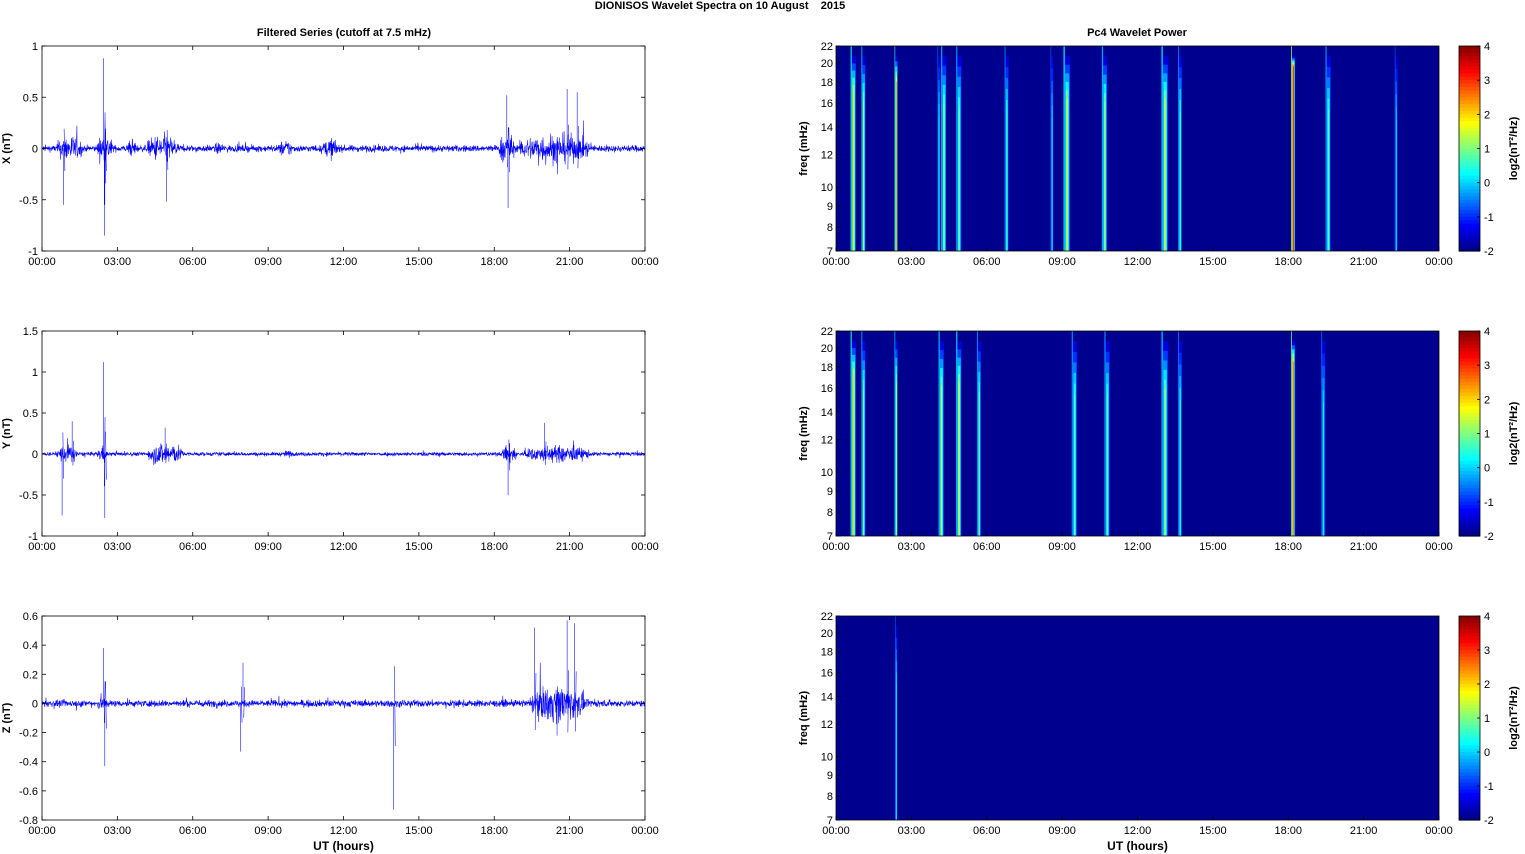 The image size is (1525, 854). What do you see at coordinates (1487, 366) in the screenshot?
I see `colorbar-tick-label: 3` at bounding box center [1487, 366].